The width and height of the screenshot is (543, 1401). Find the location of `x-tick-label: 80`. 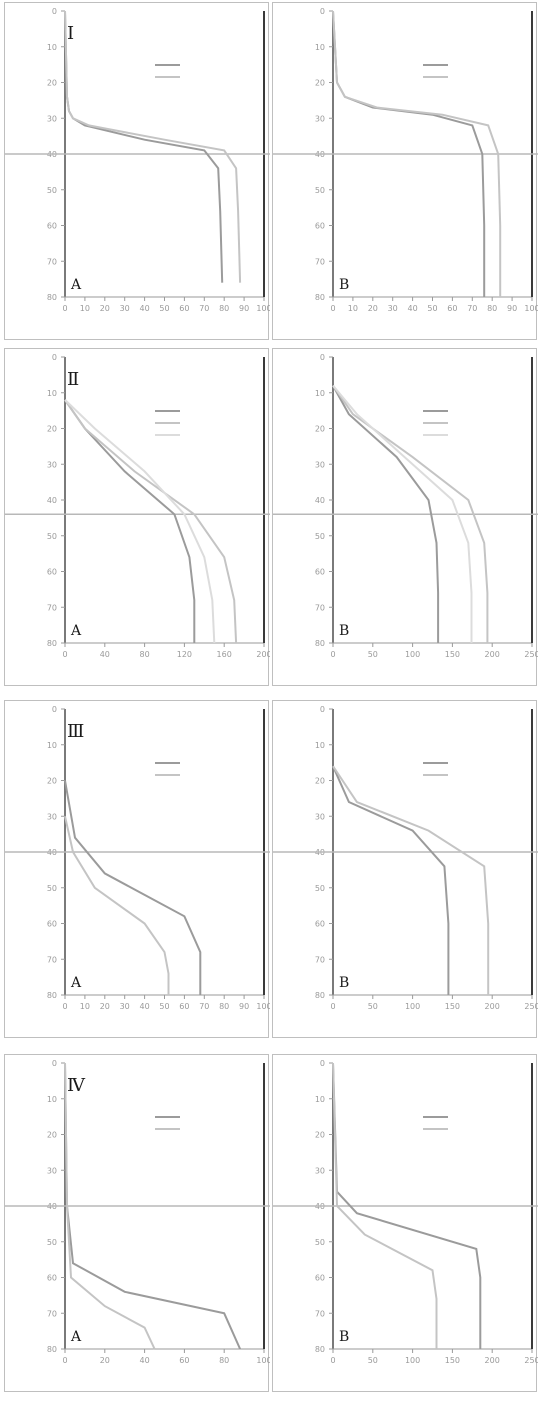

x-tick-label: 80 is located at coordinates (224, 1360).